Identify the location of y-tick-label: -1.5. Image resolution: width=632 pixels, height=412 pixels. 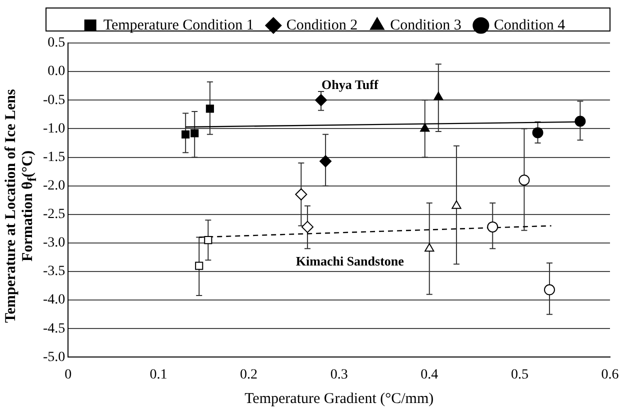
(54, 157).